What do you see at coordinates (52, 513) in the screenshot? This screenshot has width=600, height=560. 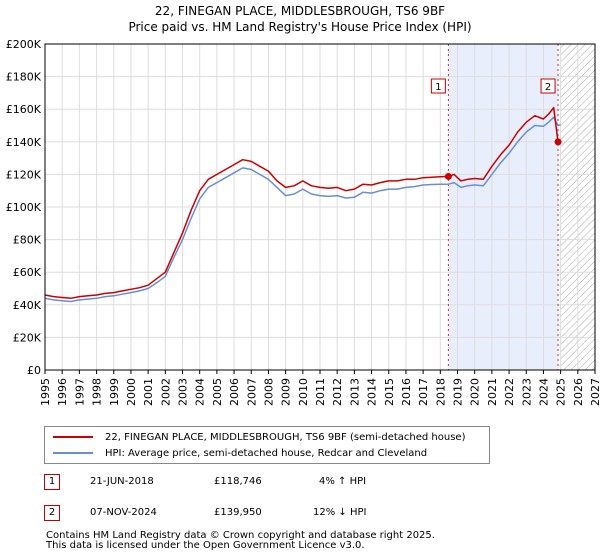 I see `sale-number-badge: 2` at bounding box center [52, 513].